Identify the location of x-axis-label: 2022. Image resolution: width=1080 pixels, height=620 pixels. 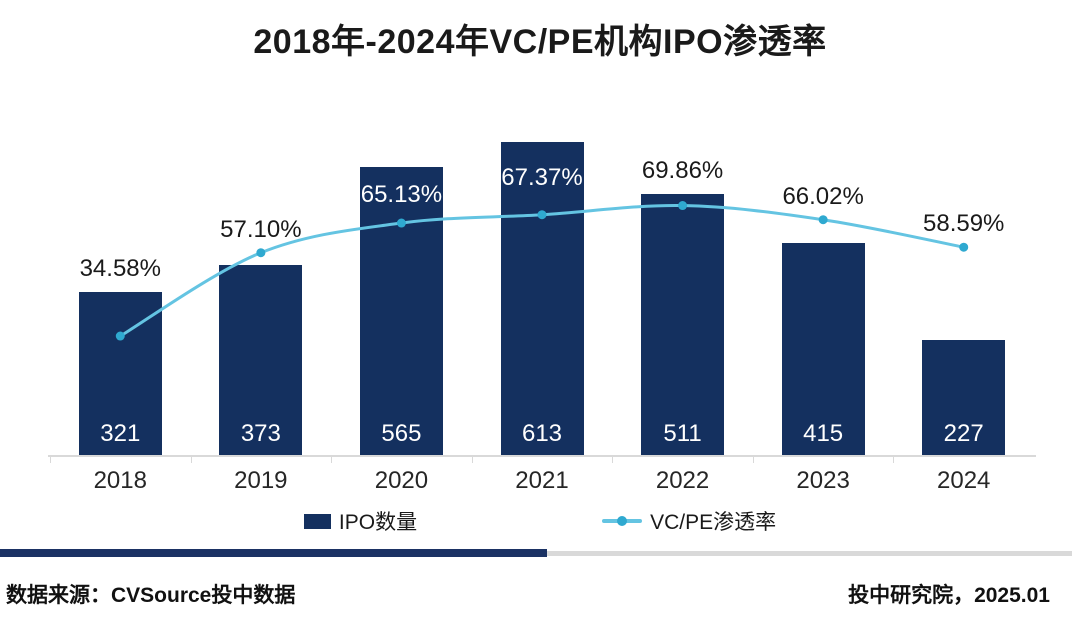
(682, 480).